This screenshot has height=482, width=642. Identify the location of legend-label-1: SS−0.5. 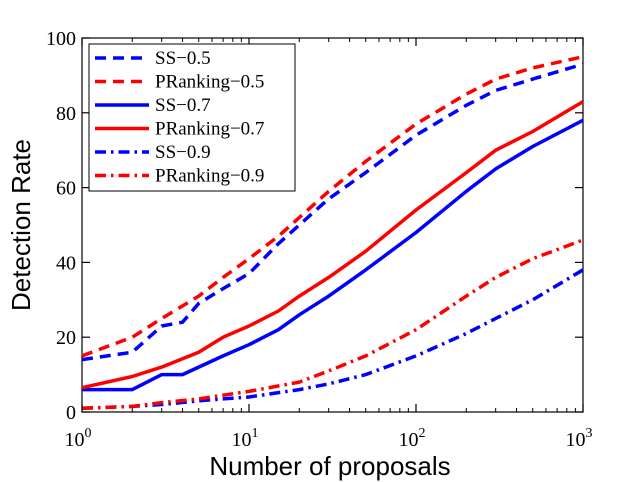
(183, 58).